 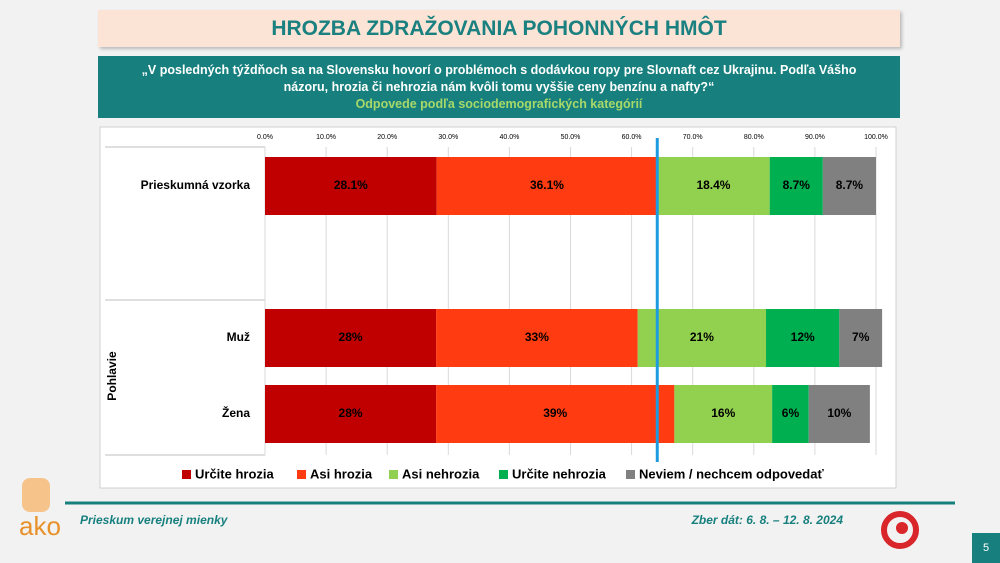 What do you see at coordinates (509, 137) in the screenshot?
I see `x-tick-label: 40.0%` at bounding box center [509, 137].